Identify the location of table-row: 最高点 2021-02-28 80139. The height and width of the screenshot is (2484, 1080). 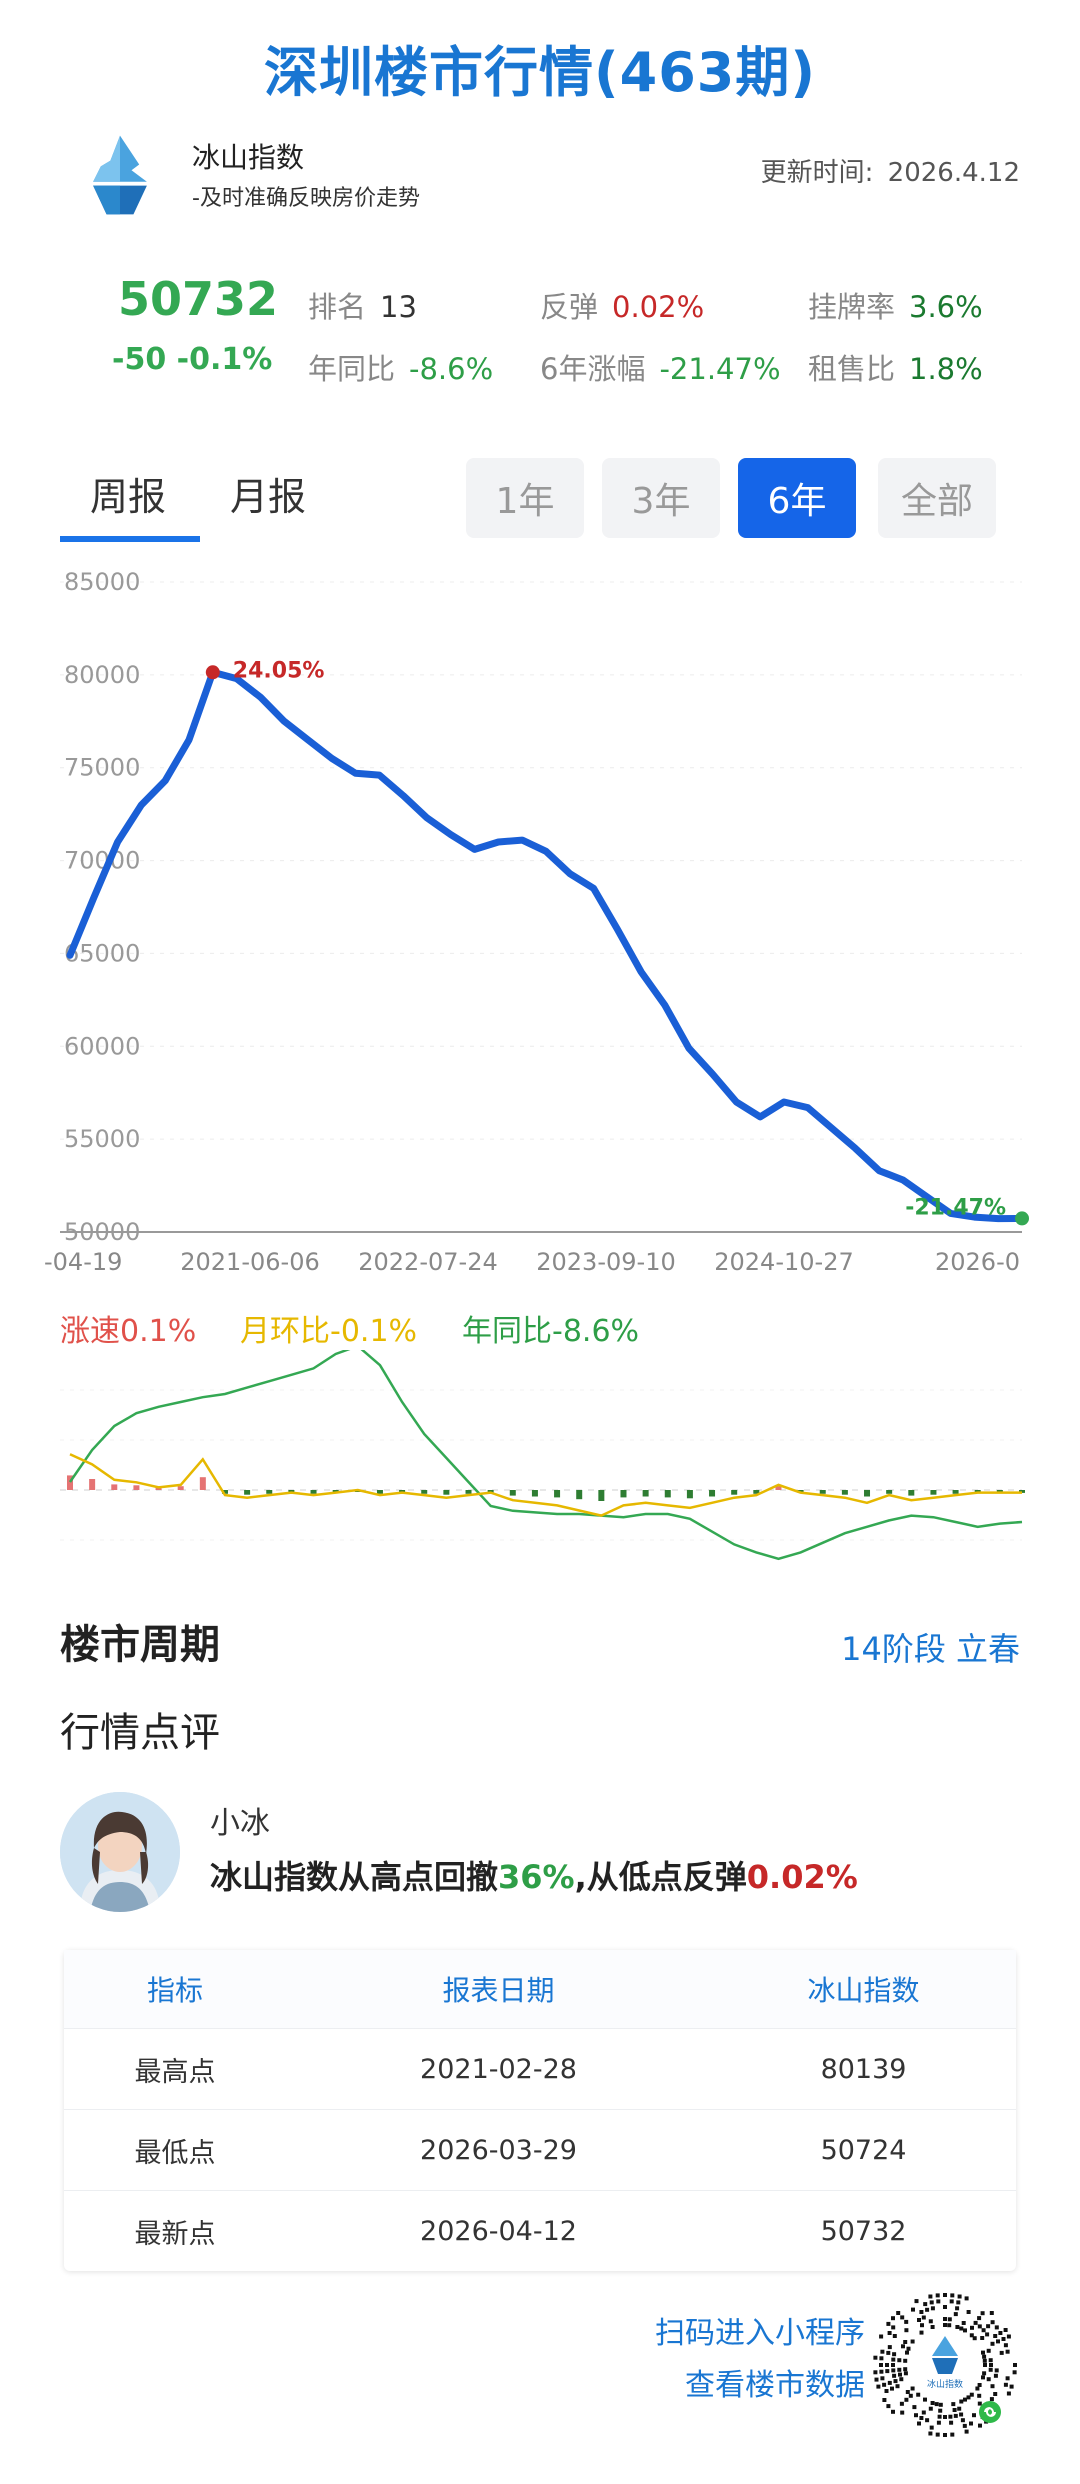
(540, 2069).